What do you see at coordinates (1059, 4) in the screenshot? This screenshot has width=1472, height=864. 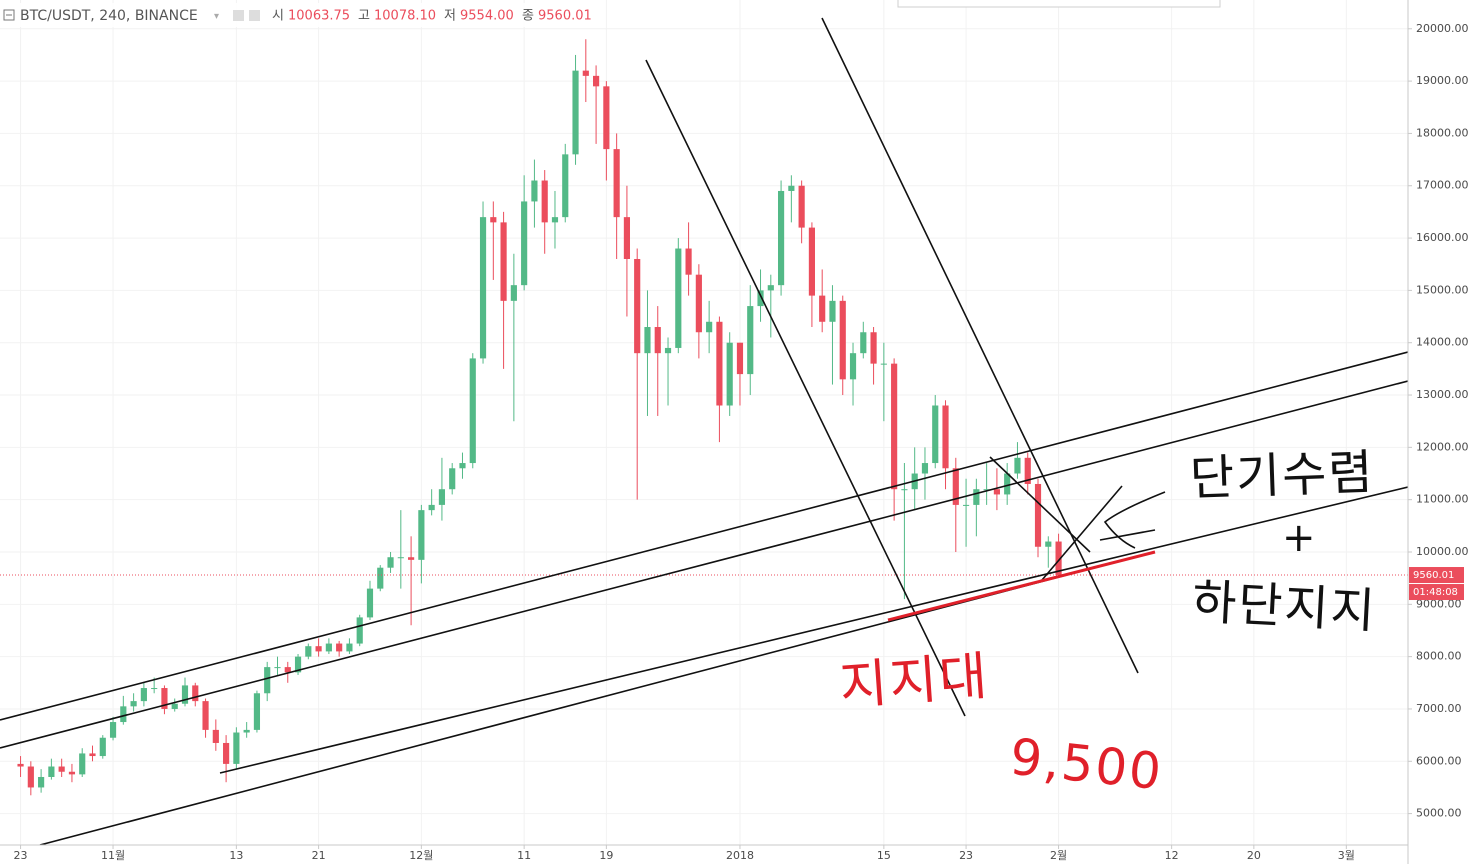 I see `widget-edge` at bounding box center [1059, 4].